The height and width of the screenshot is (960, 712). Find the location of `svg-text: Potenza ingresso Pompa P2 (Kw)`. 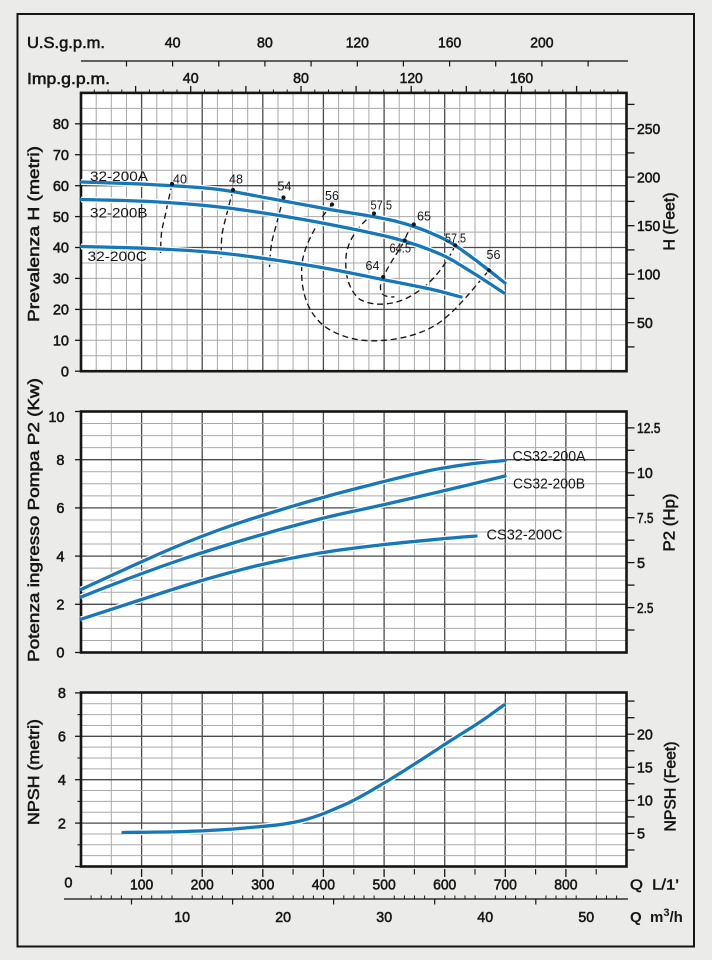

svg-text: Potenza ingresso Pompa P2 (Kw) is located at coordinates (34, 520).